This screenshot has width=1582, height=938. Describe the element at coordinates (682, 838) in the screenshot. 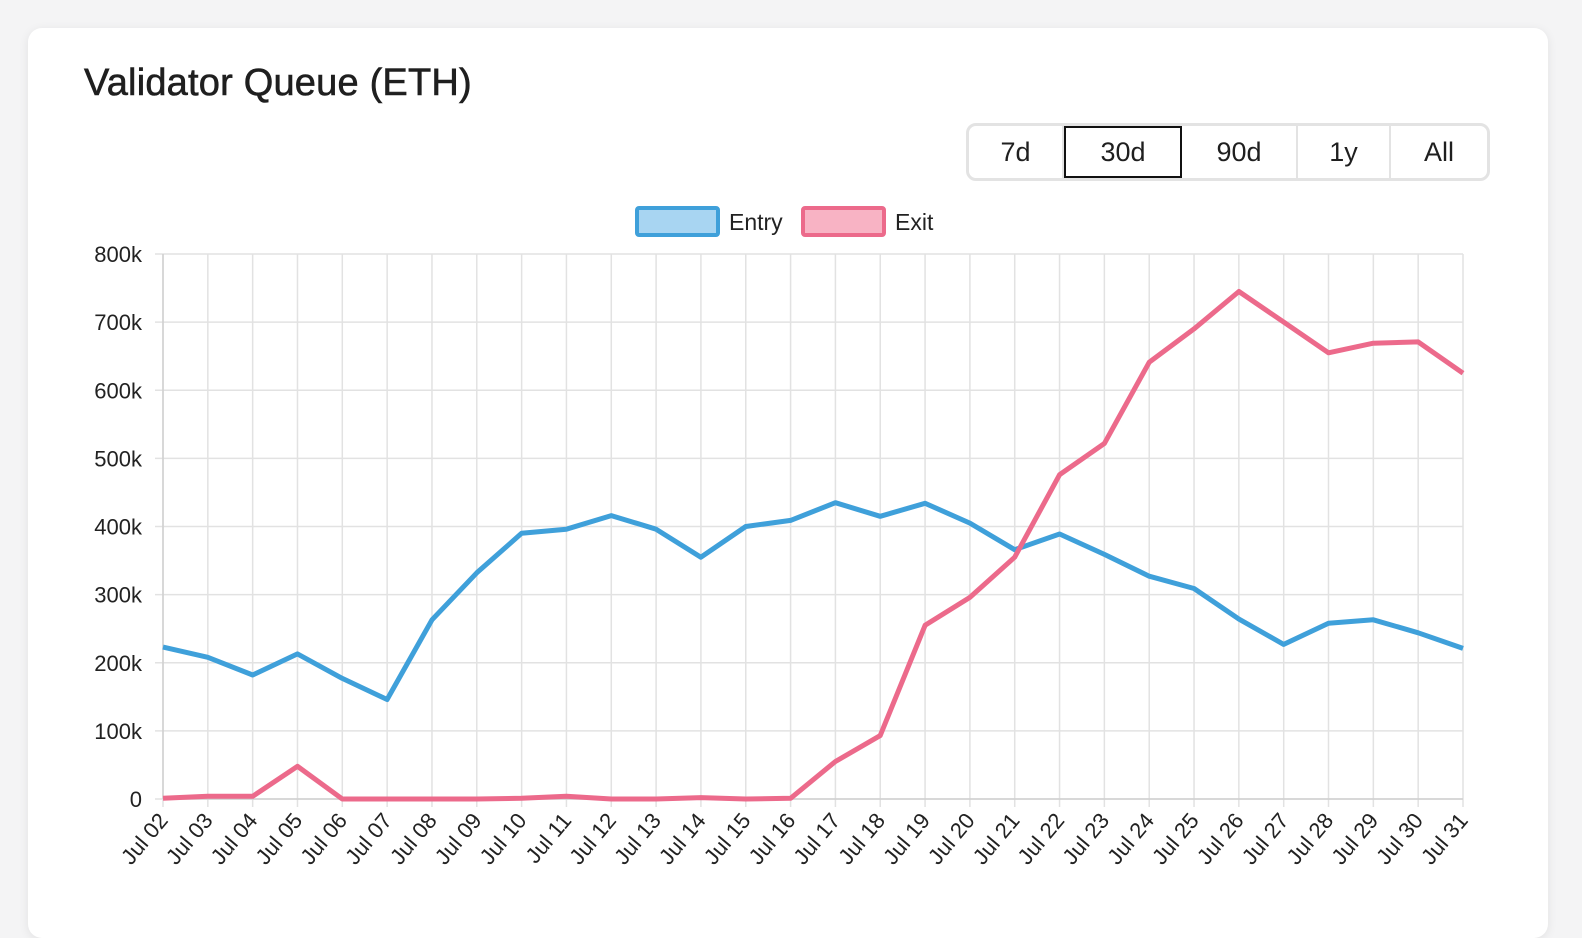

I see `x-tick-label: Jul 14` at that location.